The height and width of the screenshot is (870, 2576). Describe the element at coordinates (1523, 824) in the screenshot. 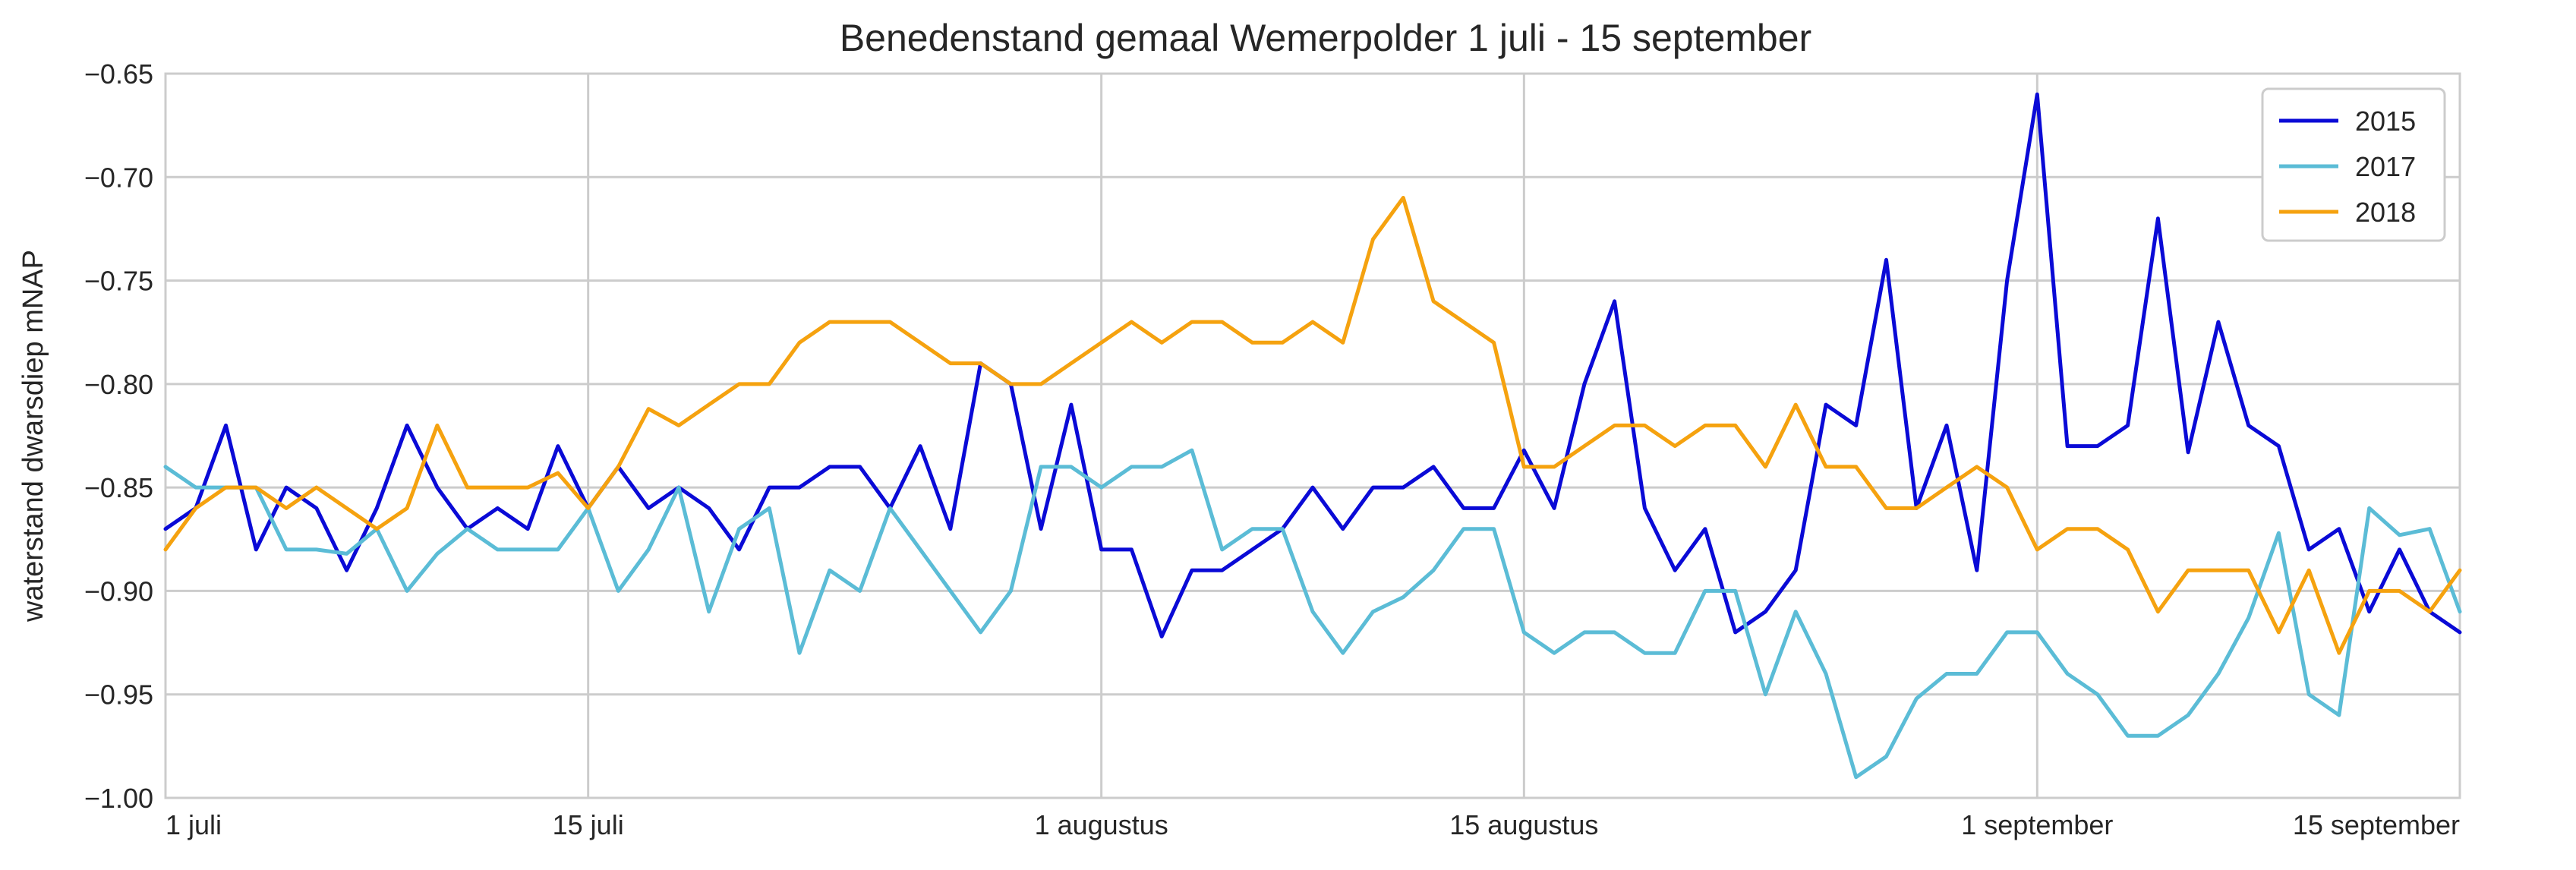

I see `x-tick-label: 15 augustus` at that location.